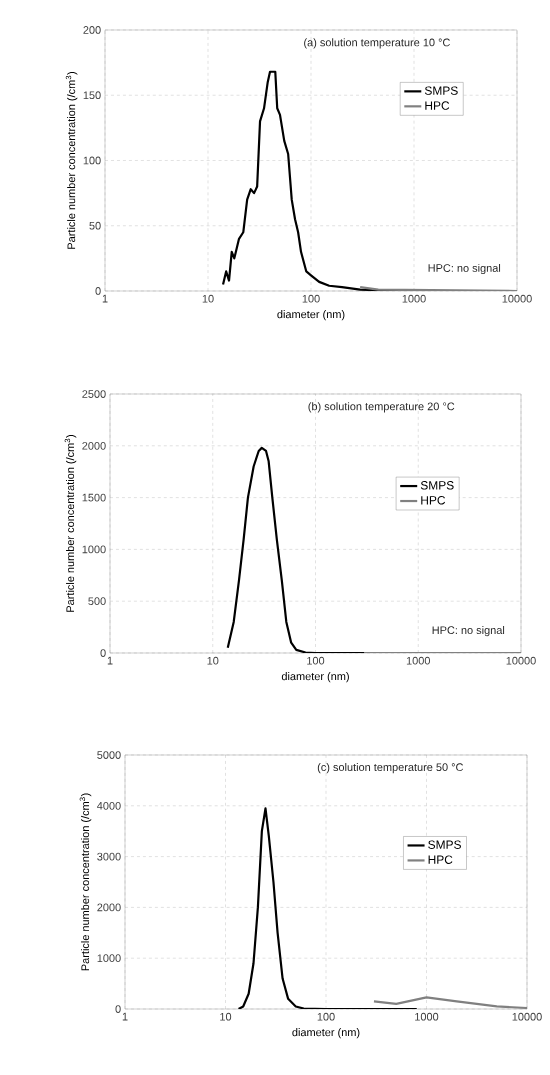 The width and height of the screenshot is (550, 1075). What do you see at coordinates (109, 755) in the screenshot?
I see `y-tick-label: 5000` at bounding box center [109, 755].